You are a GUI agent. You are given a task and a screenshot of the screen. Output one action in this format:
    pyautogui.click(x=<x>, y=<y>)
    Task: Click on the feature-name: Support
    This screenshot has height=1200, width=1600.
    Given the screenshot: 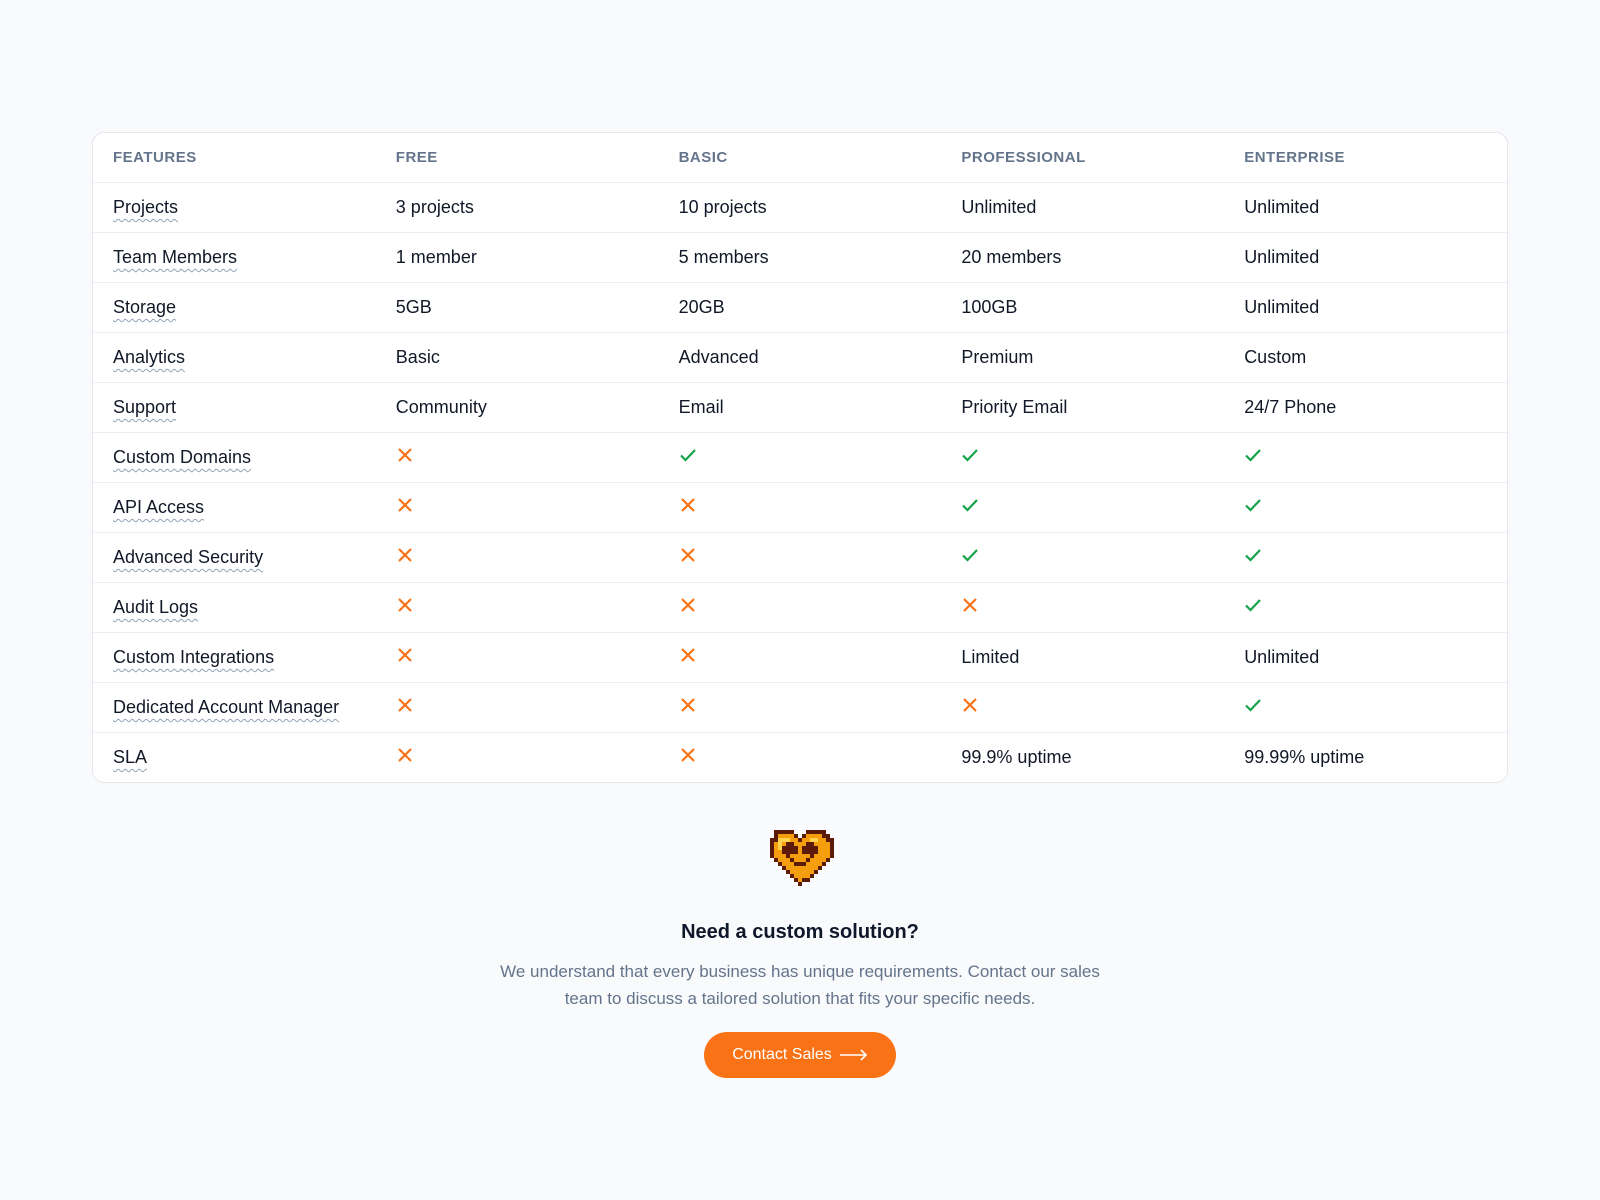 What is the action you would take?
    pyautogui.click(x=145, y=407)
    